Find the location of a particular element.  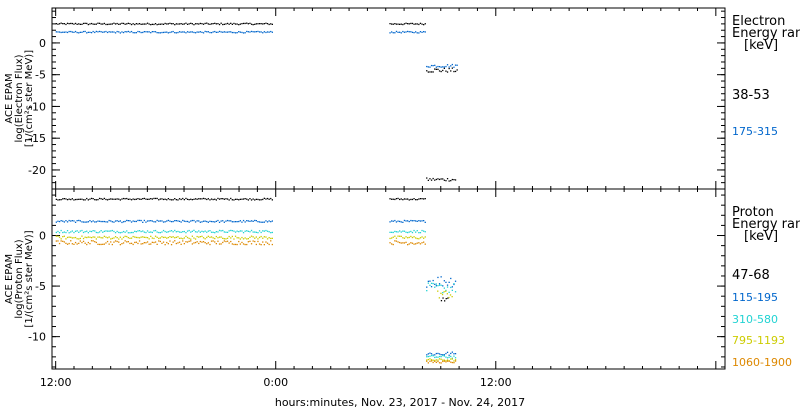

electron-legend-title-line: Electron is located at coordinates (759, 21).